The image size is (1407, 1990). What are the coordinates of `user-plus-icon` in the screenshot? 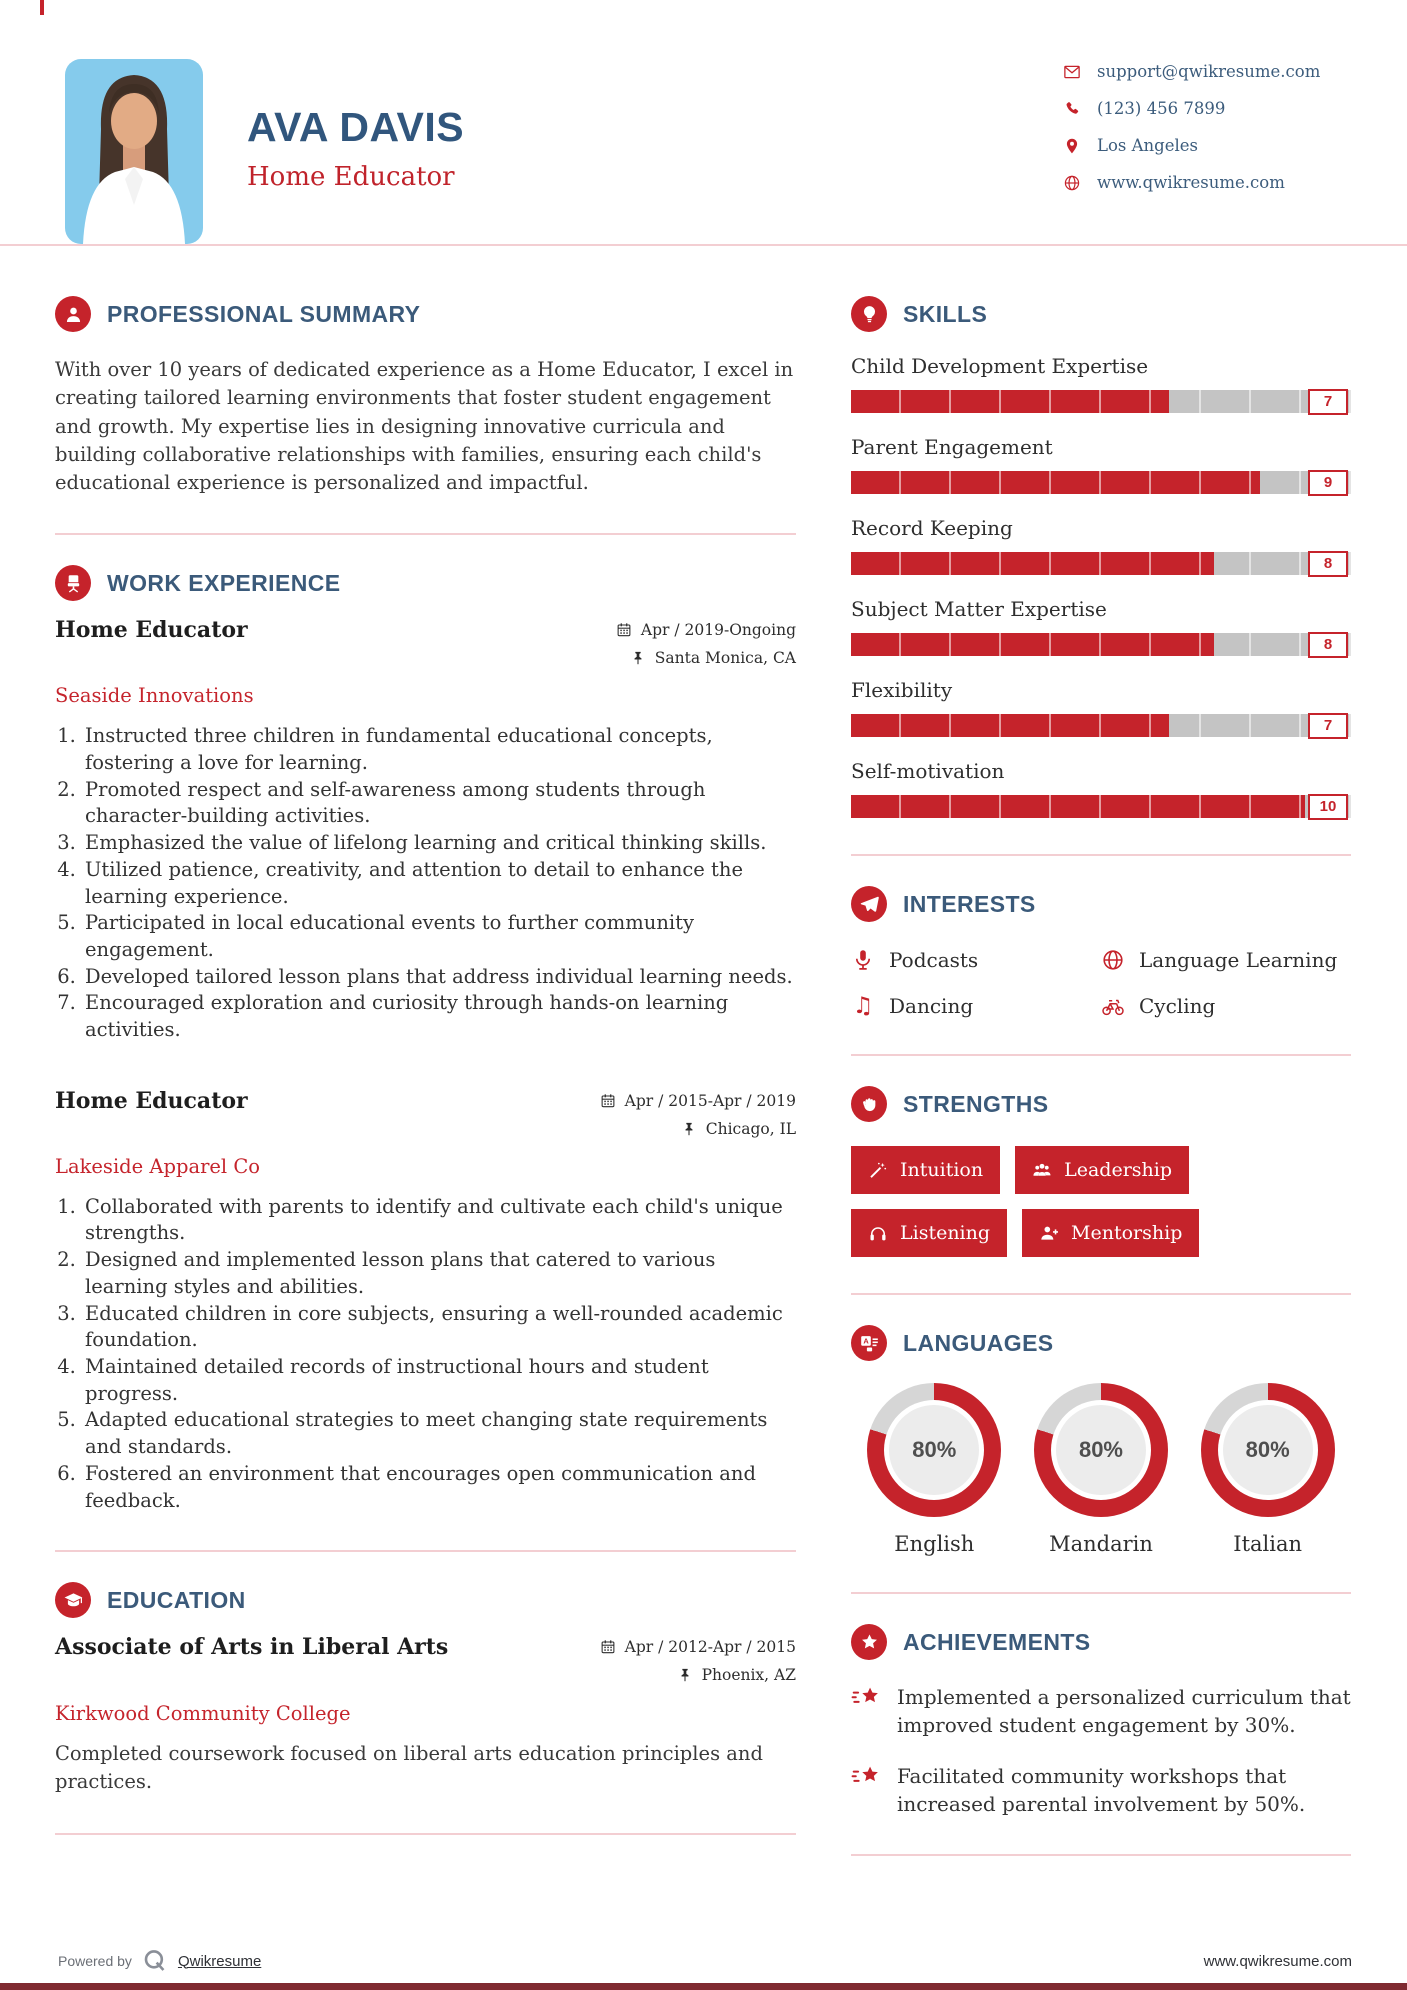 It's located at (1049, 1233).